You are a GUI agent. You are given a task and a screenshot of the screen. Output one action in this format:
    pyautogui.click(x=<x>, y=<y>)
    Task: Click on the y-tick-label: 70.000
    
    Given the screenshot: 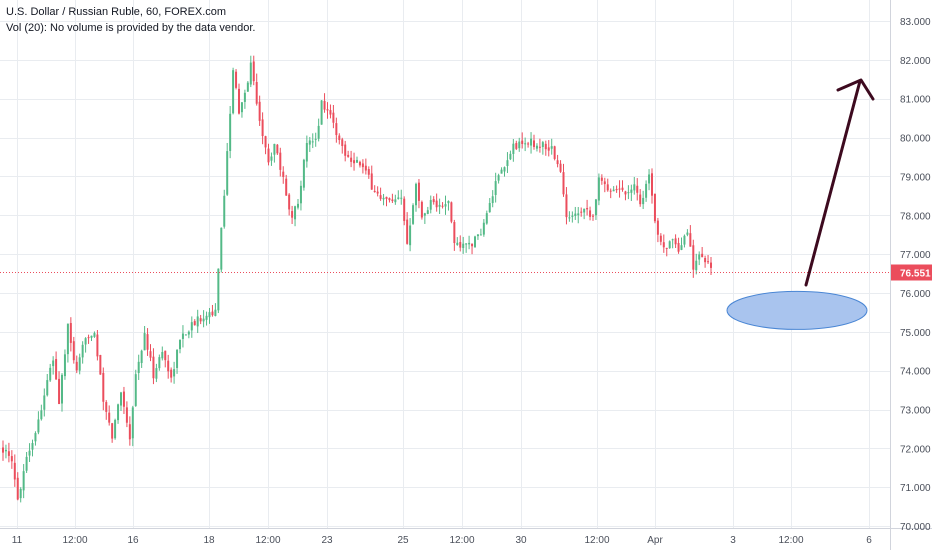 What is the action you would take?
    pyautogui.click(x=915, y=527)
    